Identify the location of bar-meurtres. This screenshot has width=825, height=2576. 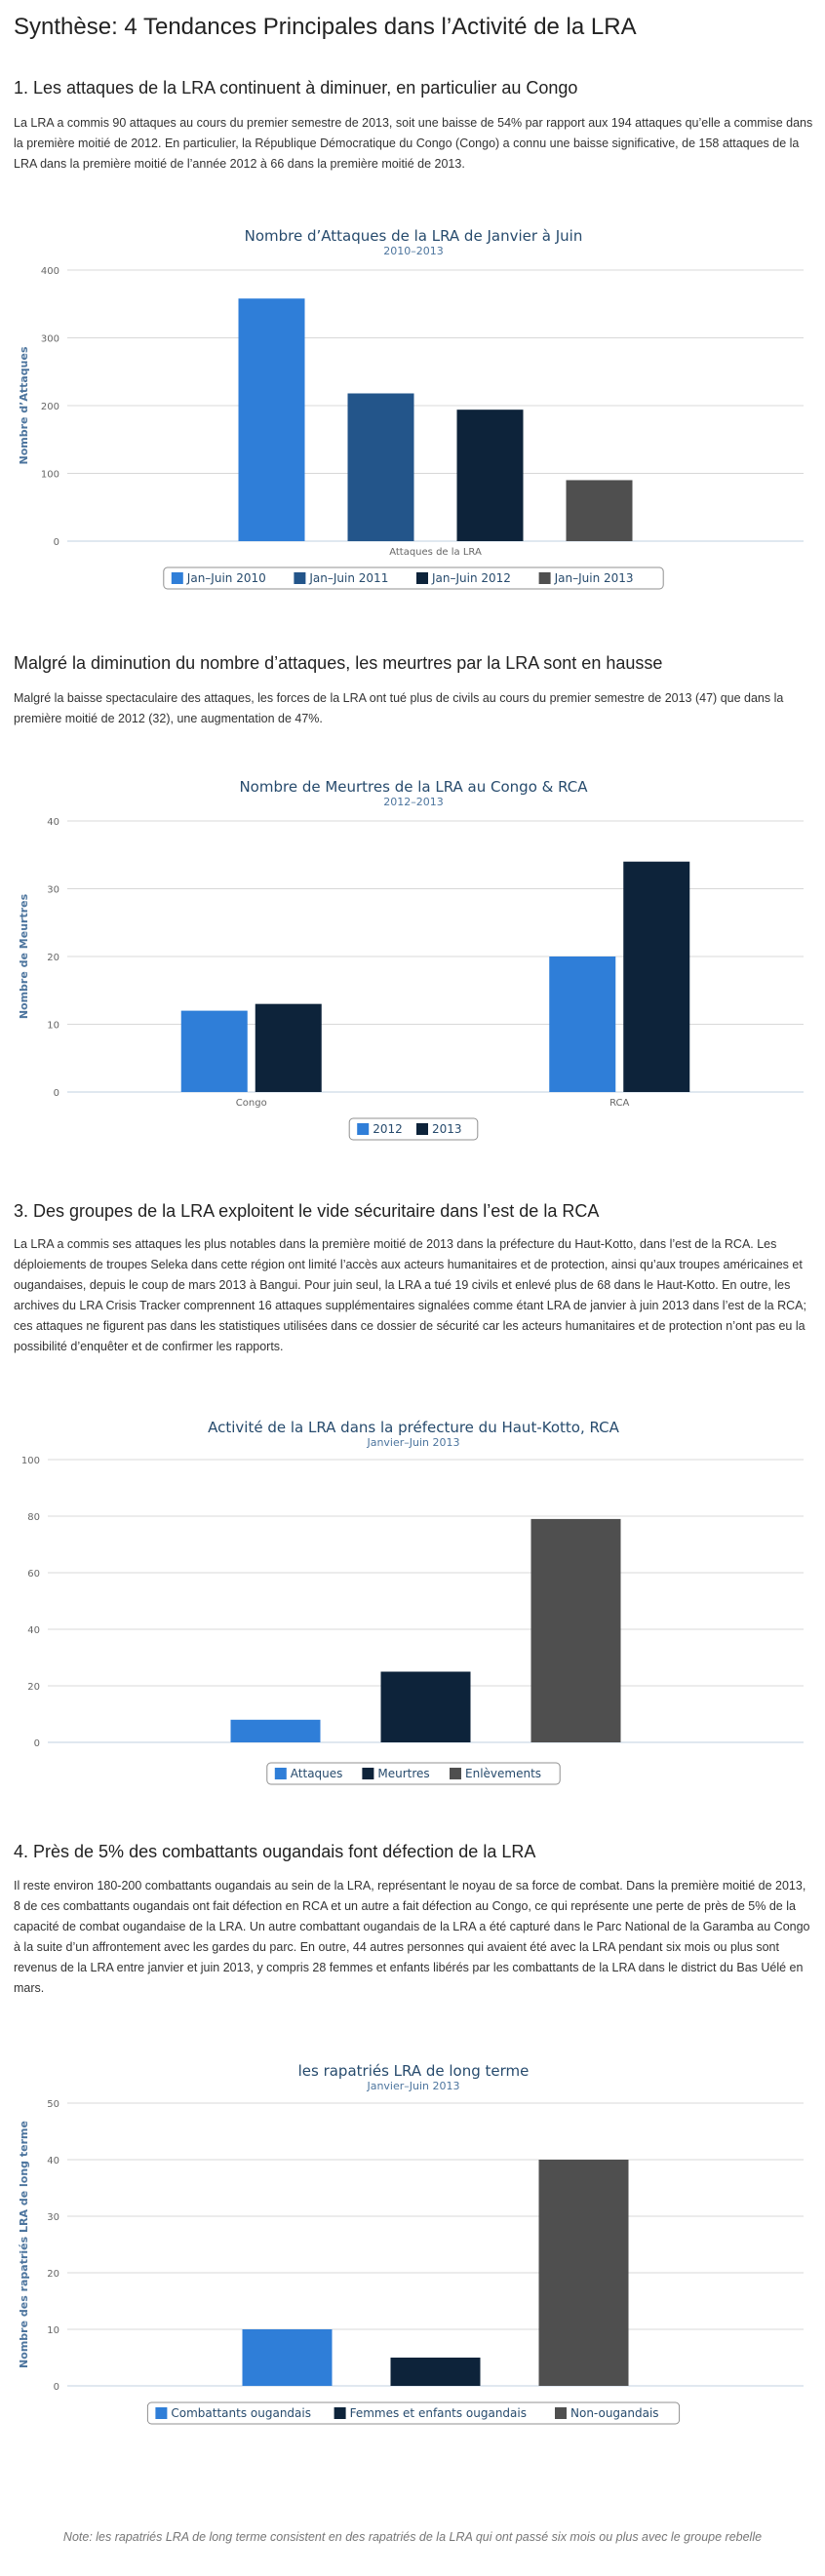
(425, 1707).